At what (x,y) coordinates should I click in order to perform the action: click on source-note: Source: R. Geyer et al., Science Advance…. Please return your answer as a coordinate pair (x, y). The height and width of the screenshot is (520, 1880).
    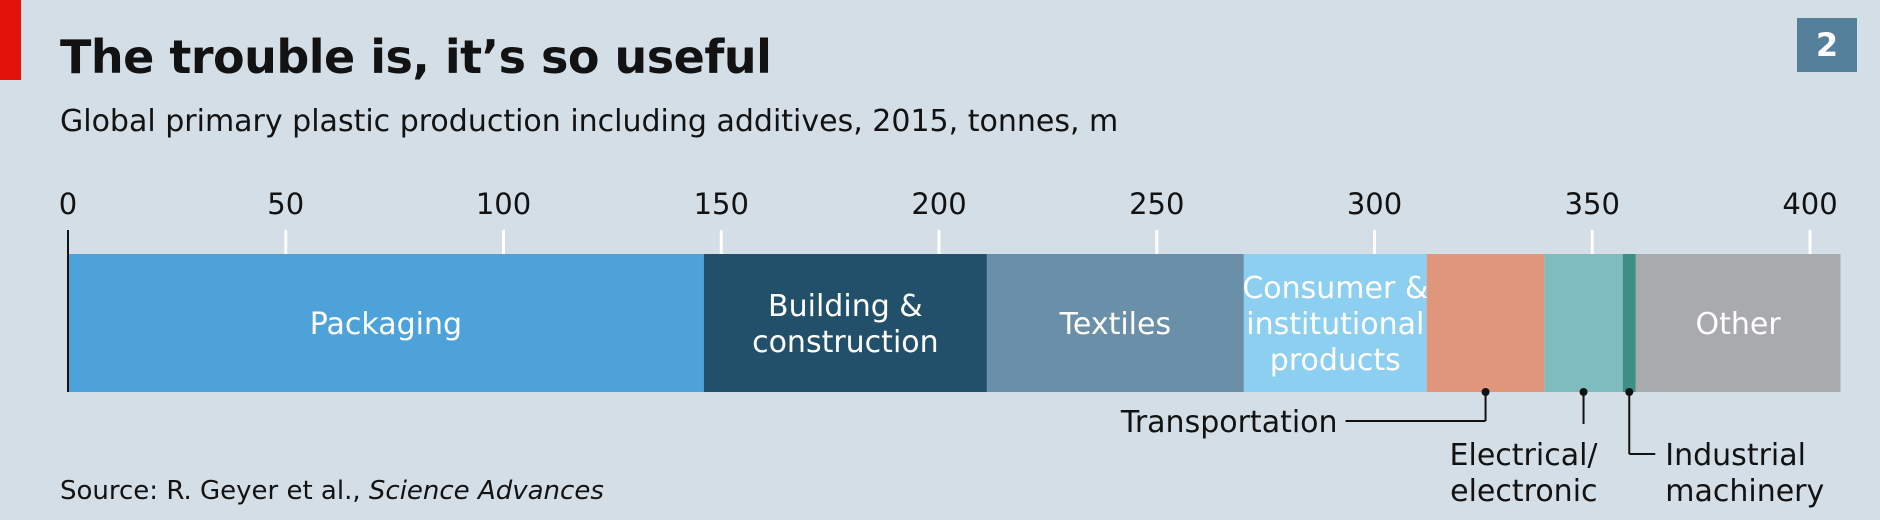
    Looking at the image, I should click on (332, 491).